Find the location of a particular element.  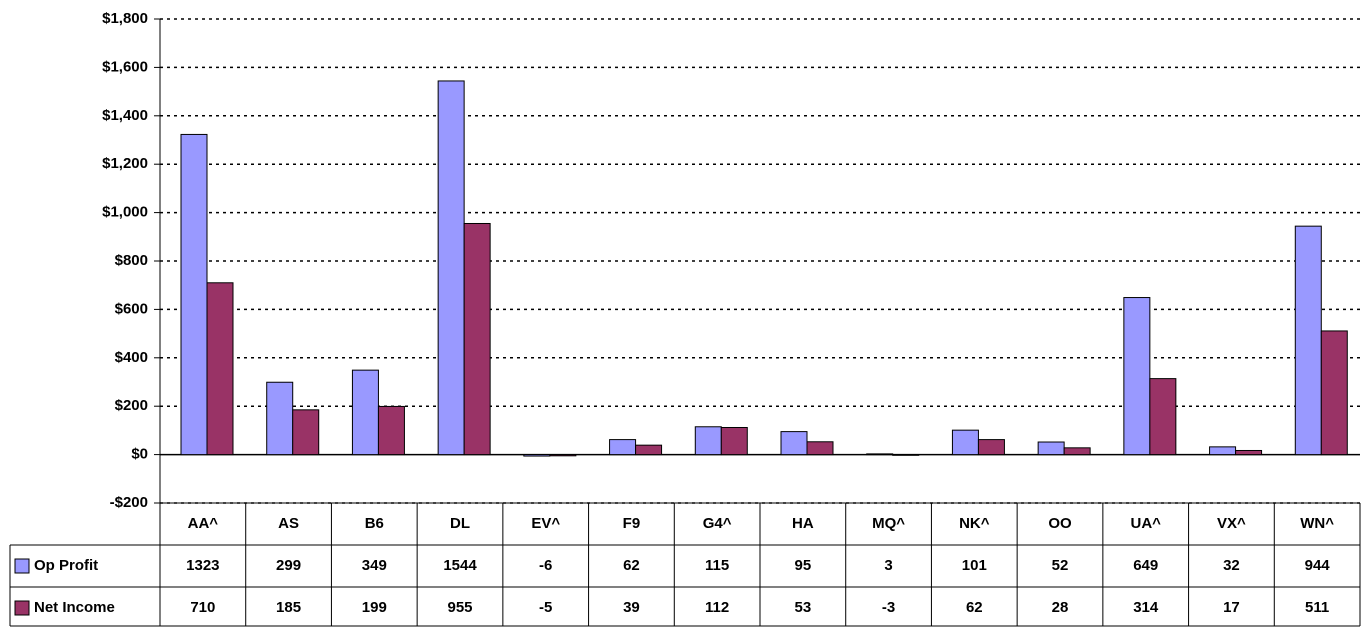

x-tick-label: AA^ is located at coordinates (203, 523).